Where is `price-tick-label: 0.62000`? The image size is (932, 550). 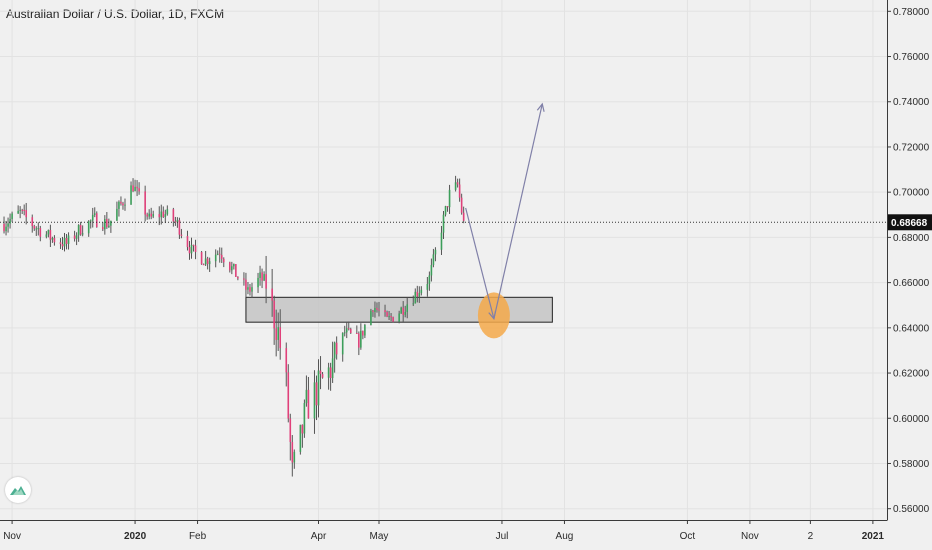
price-tick-label: 0.62000 is located at coordinates (911, 374).